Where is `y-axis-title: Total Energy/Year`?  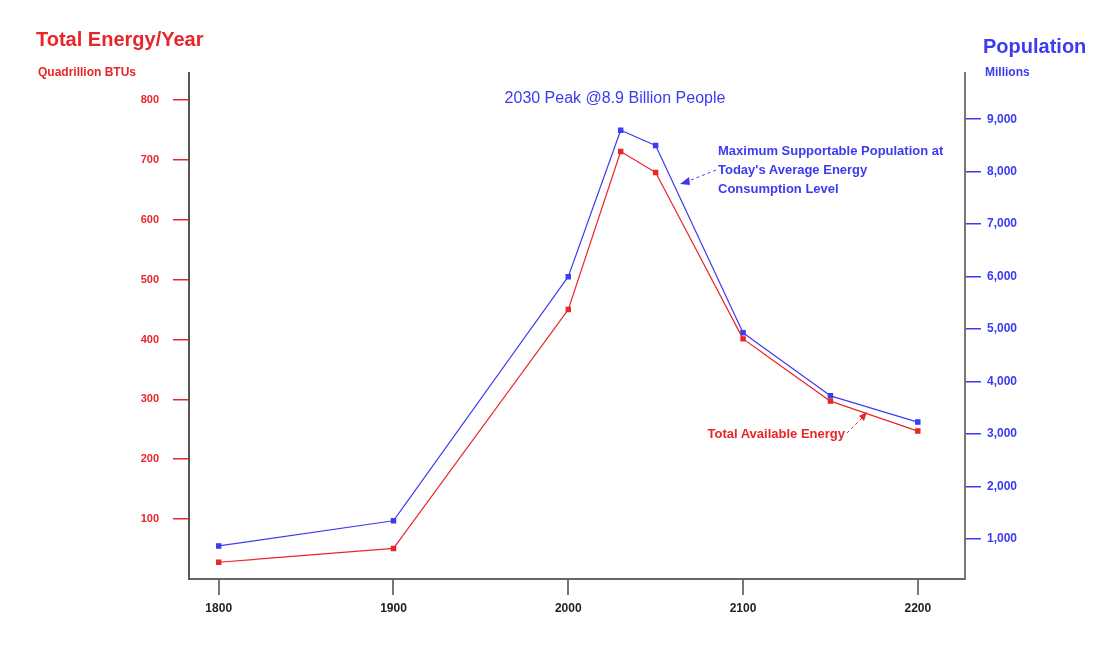
y-axis-title: Total Energy/Year is located at coordinates (120, 38).